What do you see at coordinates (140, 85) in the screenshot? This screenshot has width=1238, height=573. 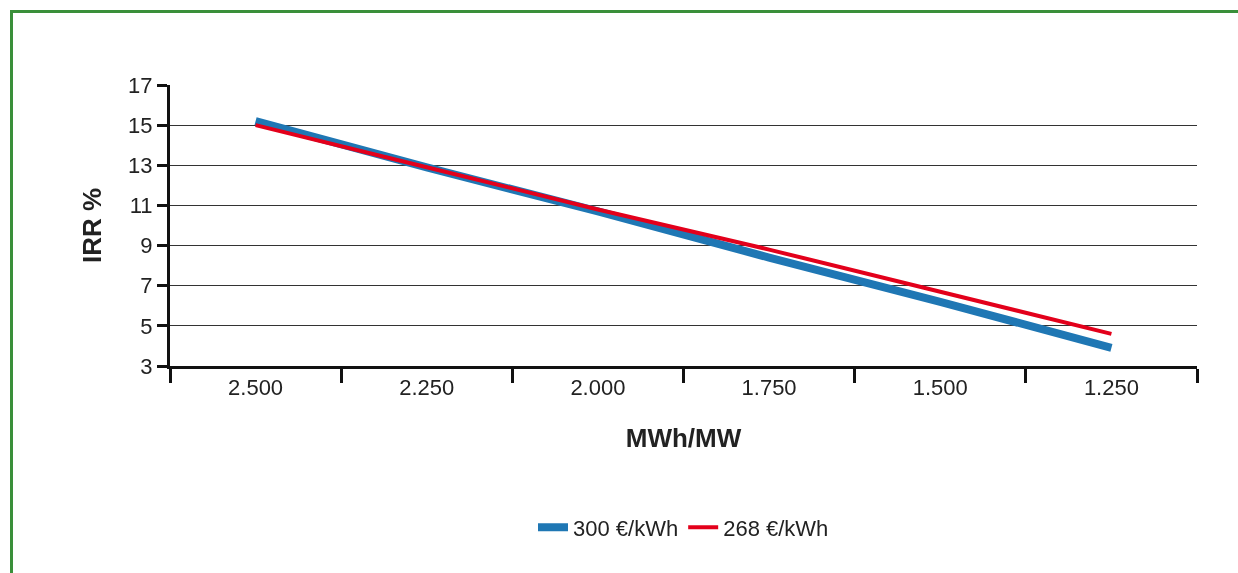 I see `y-tick-label: 17` at bounding box center [140, 85].